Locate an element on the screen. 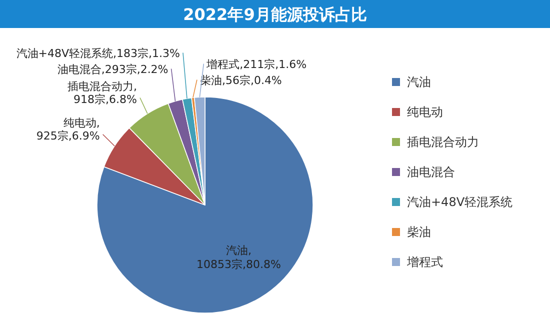  data-label: 汽油,10853宗,80.8% is located at coordinates (238, 257).